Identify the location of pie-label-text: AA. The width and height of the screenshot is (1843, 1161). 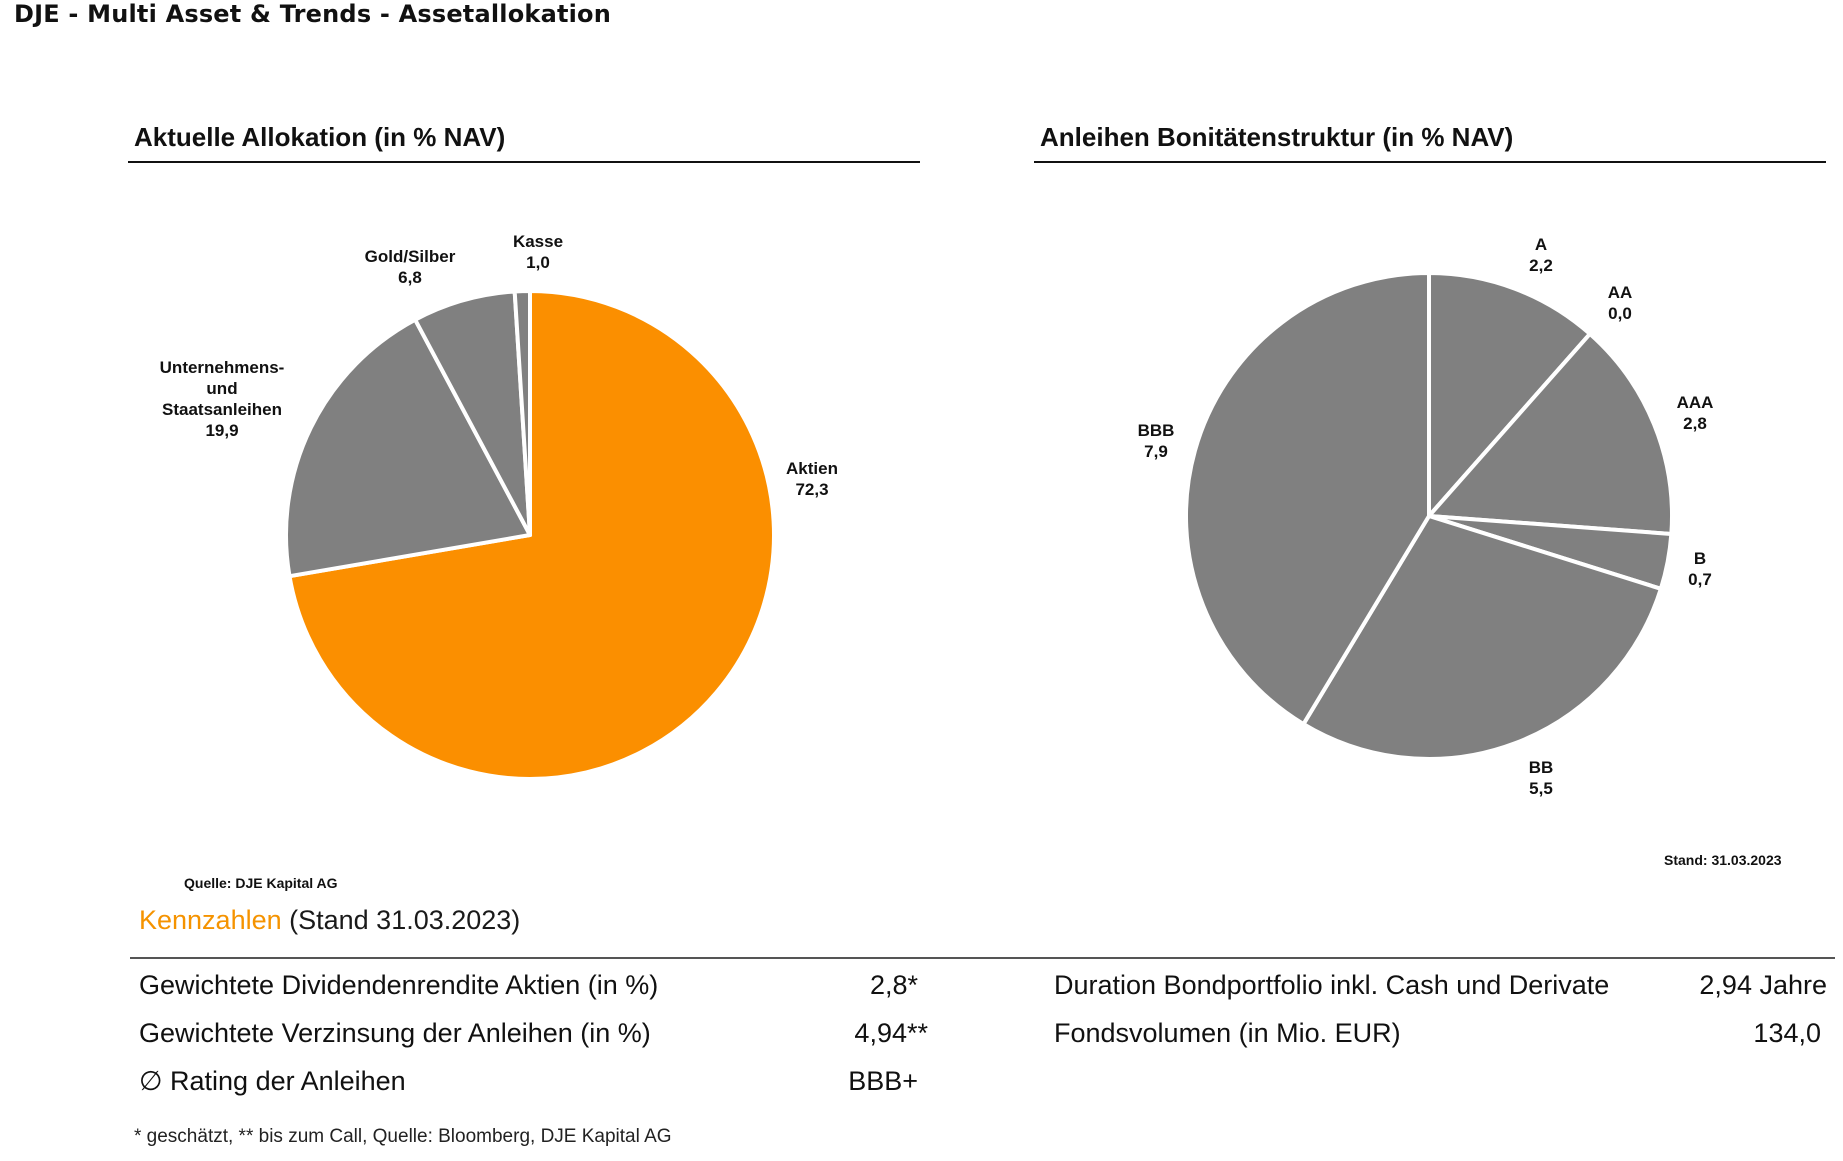
(1620, 292).